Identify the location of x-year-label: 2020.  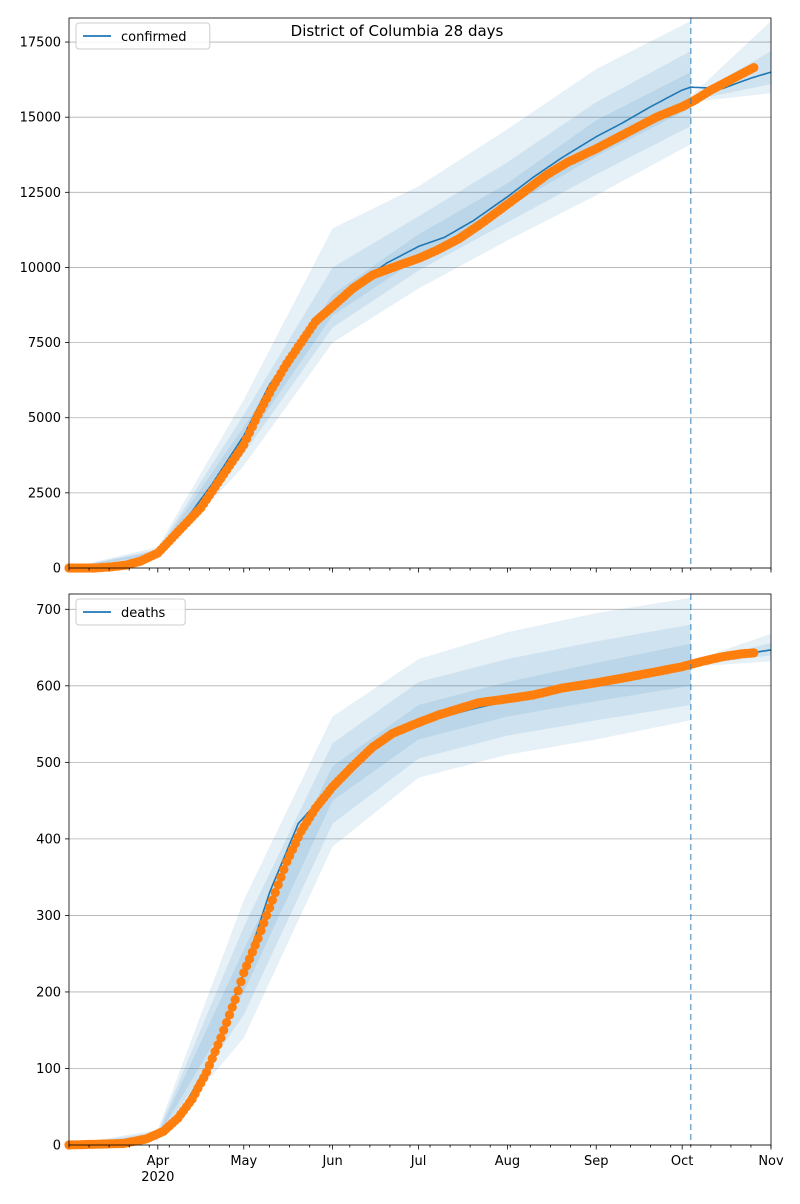
(157, 1177).